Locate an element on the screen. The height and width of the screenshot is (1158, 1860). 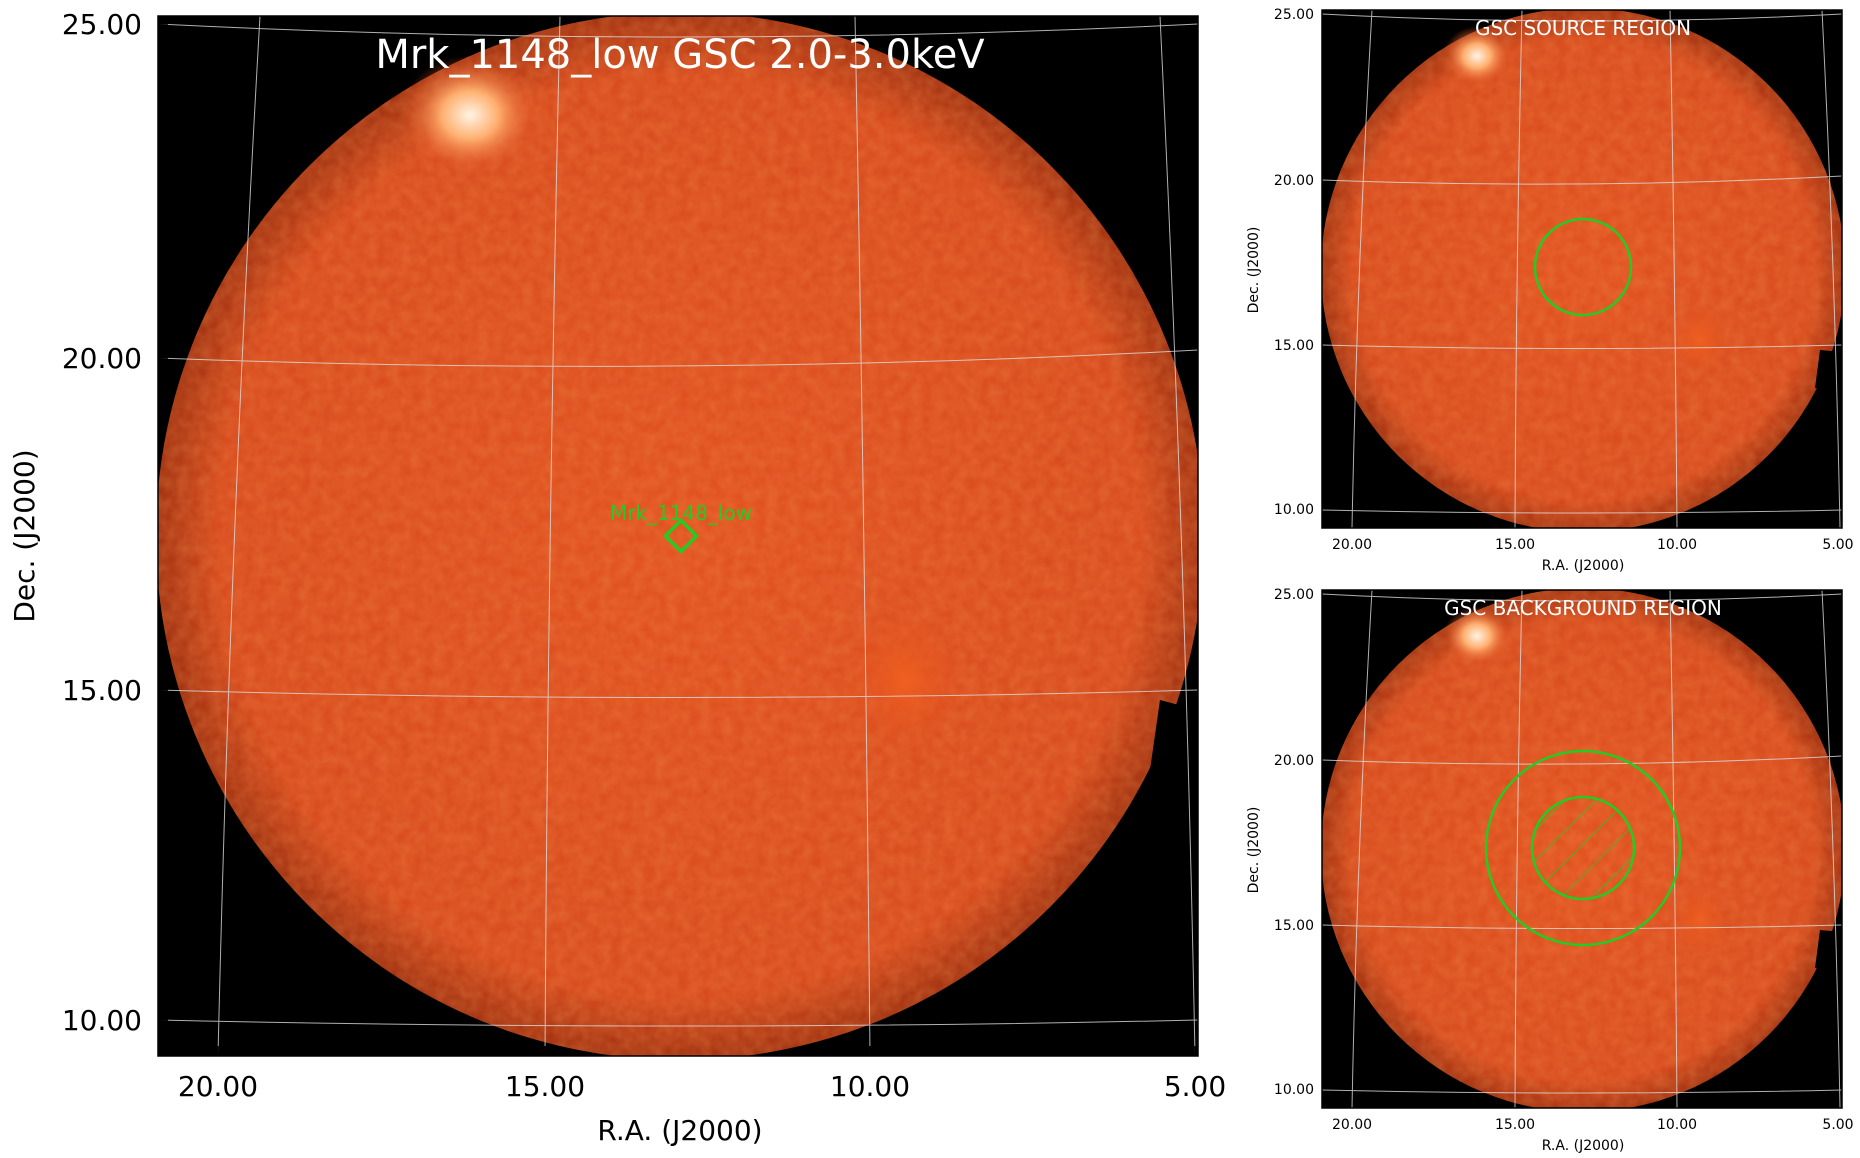
source-grid is located at coordinates (1582, 269).